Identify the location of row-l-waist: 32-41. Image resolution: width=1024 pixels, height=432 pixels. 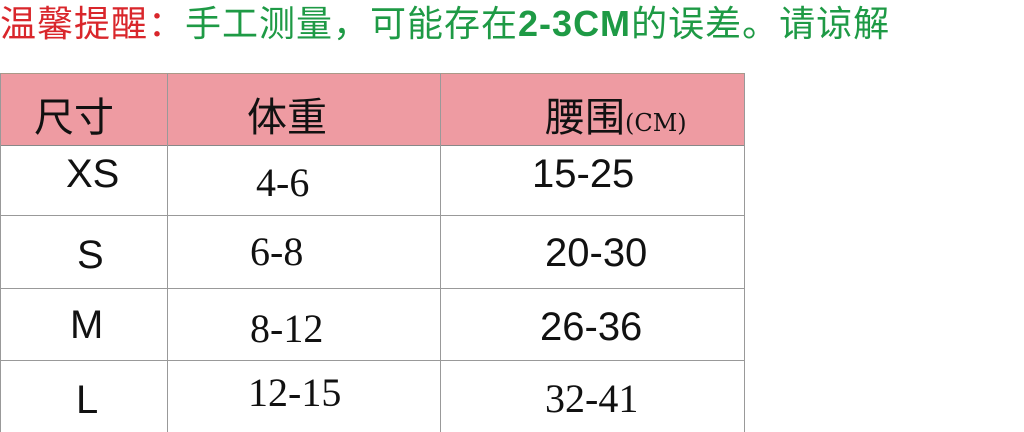
(592, 398).